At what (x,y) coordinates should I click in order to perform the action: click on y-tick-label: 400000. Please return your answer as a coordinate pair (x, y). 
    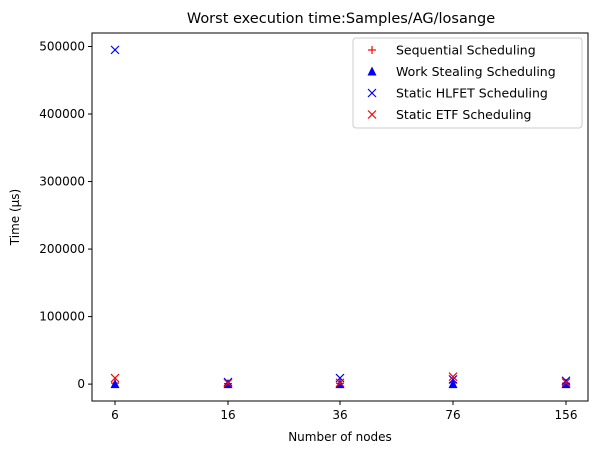
    Looking at the image, I should click on (62, 114).